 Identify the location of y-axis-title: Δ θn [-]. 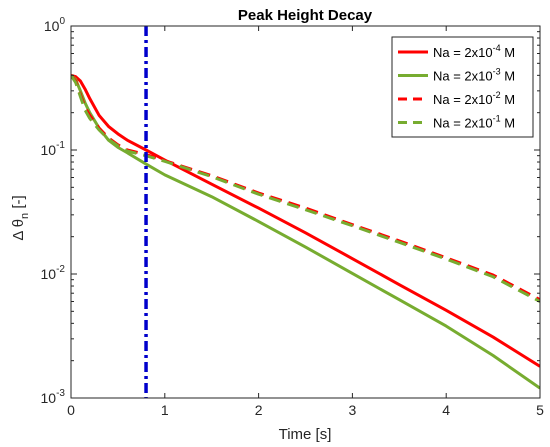
(20, 217).